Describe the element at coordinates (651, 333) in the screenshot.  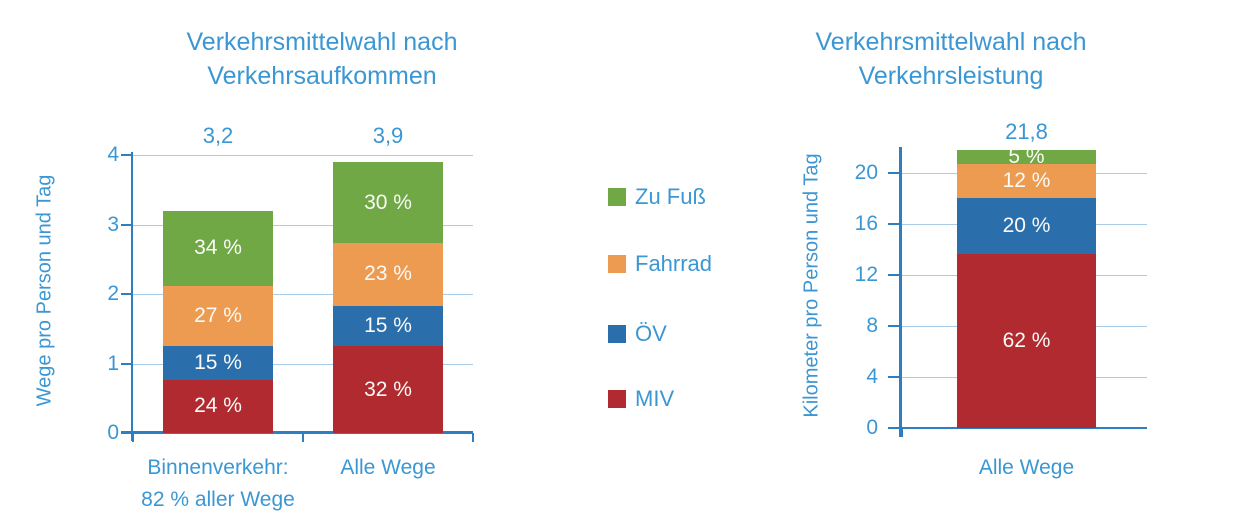
I see `legend-label: ÖV` at that location.